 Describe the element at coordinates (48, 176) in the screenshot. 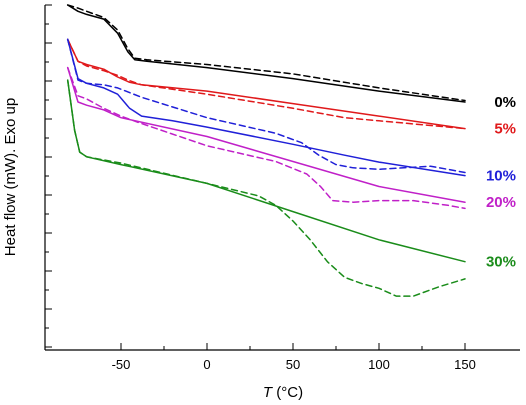

I see `y-ticks` at that location.